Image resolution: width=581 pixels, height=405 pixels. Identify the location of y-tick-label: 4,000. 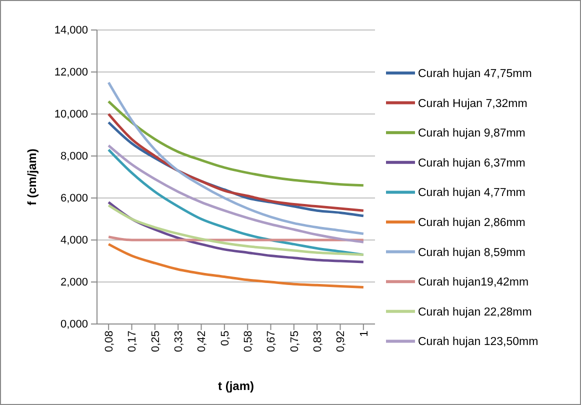
(74, 240).